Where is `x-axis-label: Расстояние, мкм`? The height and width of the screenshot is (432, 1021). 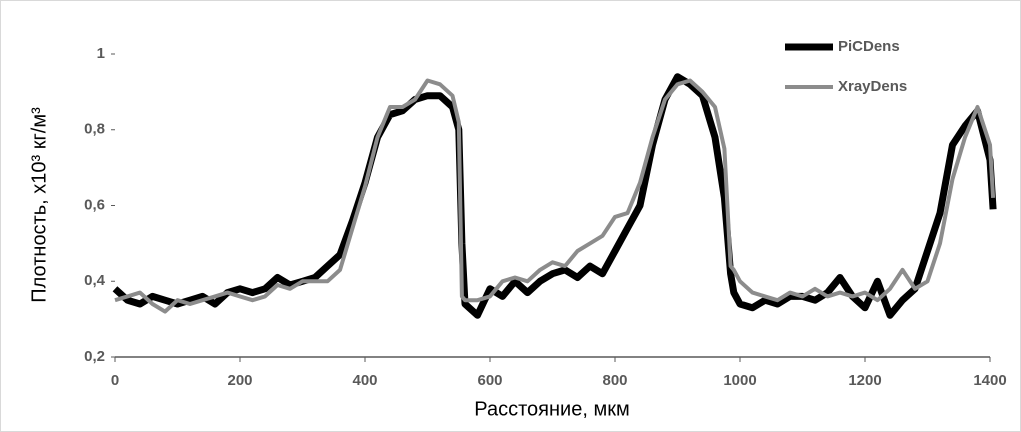
x-axis-label: Расстояние, мкм is located at coordinates (551, 409).